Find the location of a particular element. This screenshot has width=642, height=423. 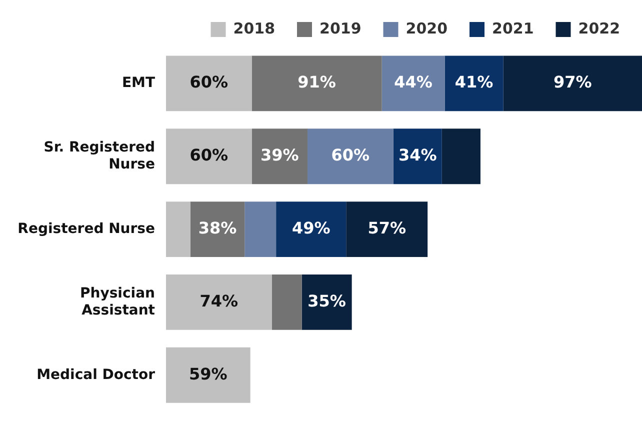

legend-label: 2019 is located at coordinates (341, 28).